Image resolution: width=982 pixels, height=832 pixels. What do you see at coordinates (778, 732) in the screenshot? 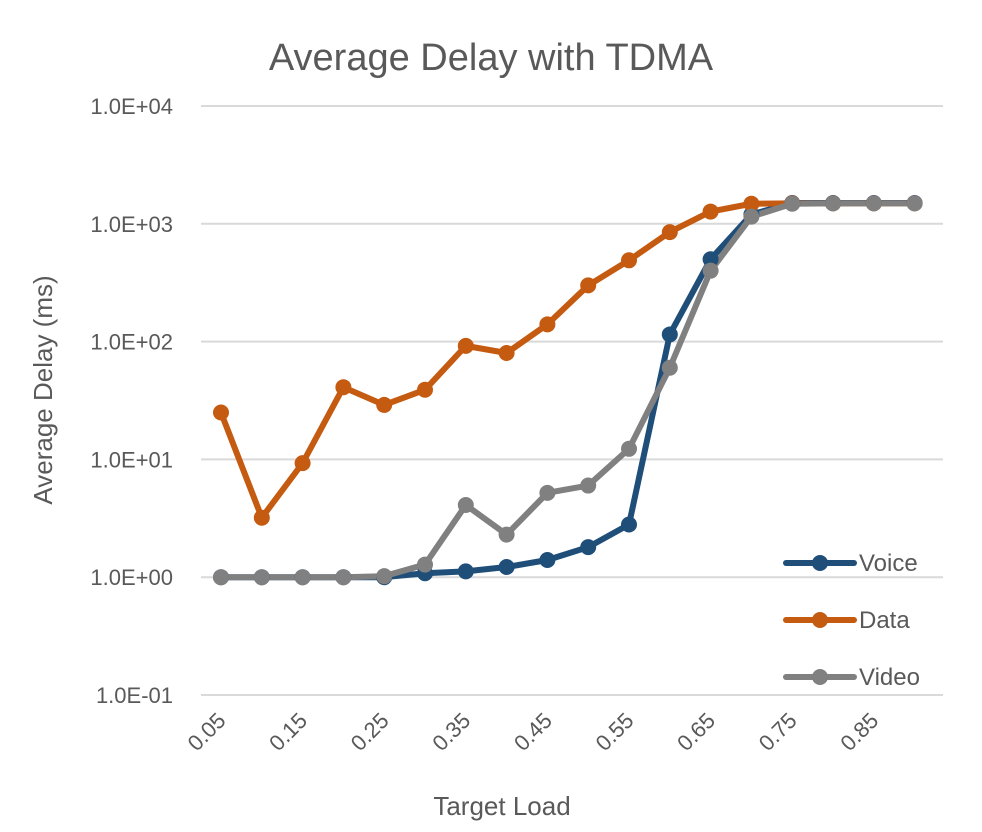
I see `x-tick-label: 0.75` at bounding box center [778, 732].